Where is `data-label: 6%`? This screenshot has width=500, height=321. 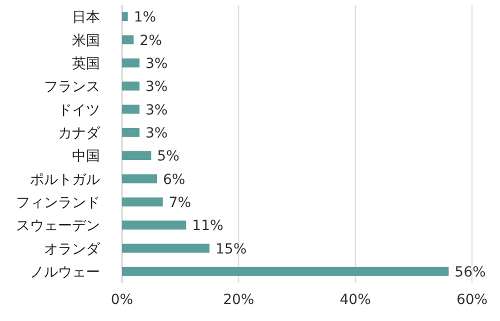
data-label: 6% is located at coordinates (174, 180).